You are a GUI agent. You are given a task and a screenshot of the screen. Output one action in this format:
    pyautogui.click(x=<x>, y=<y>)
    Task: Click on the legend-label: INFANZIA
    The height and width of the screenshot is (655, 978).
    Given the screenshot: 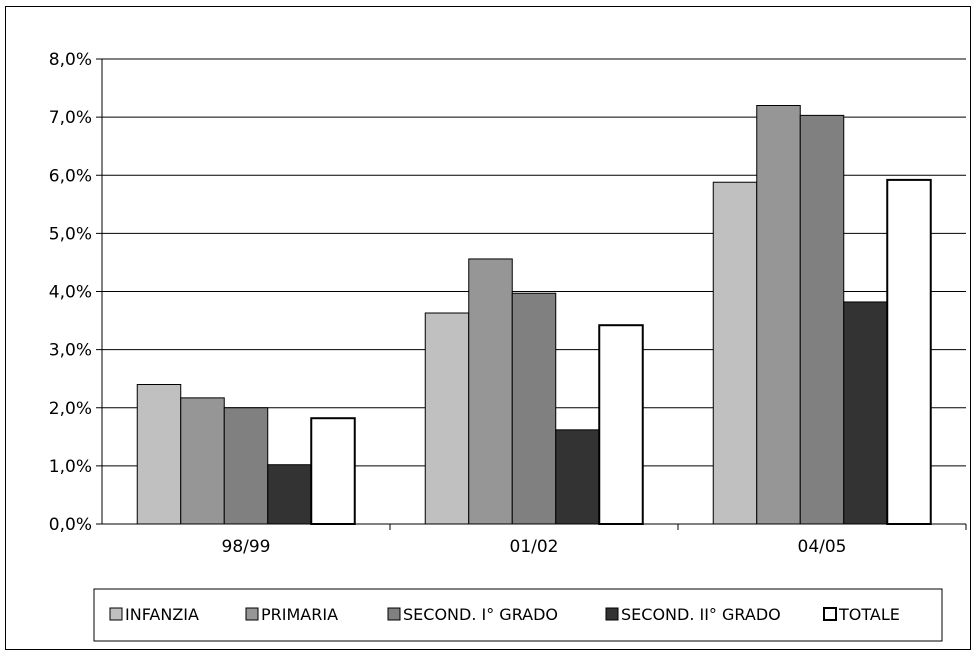 What is the action you would take?
    pyautogui.click(x=162, y=614)
    